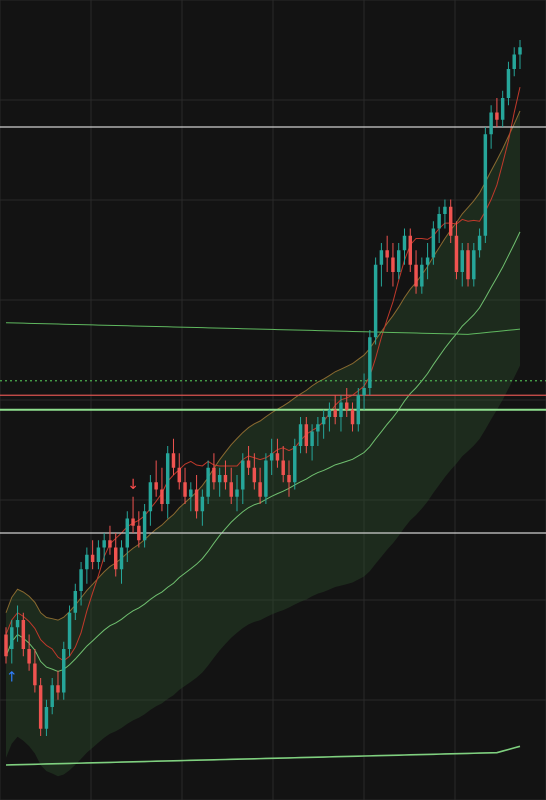 The width and height of the screenshot is (546, 800). What do you see at coordinates (12, 678) in the screenshot?
I see `buy-arrow-icon: ↑` at bounding box center [12, 678].